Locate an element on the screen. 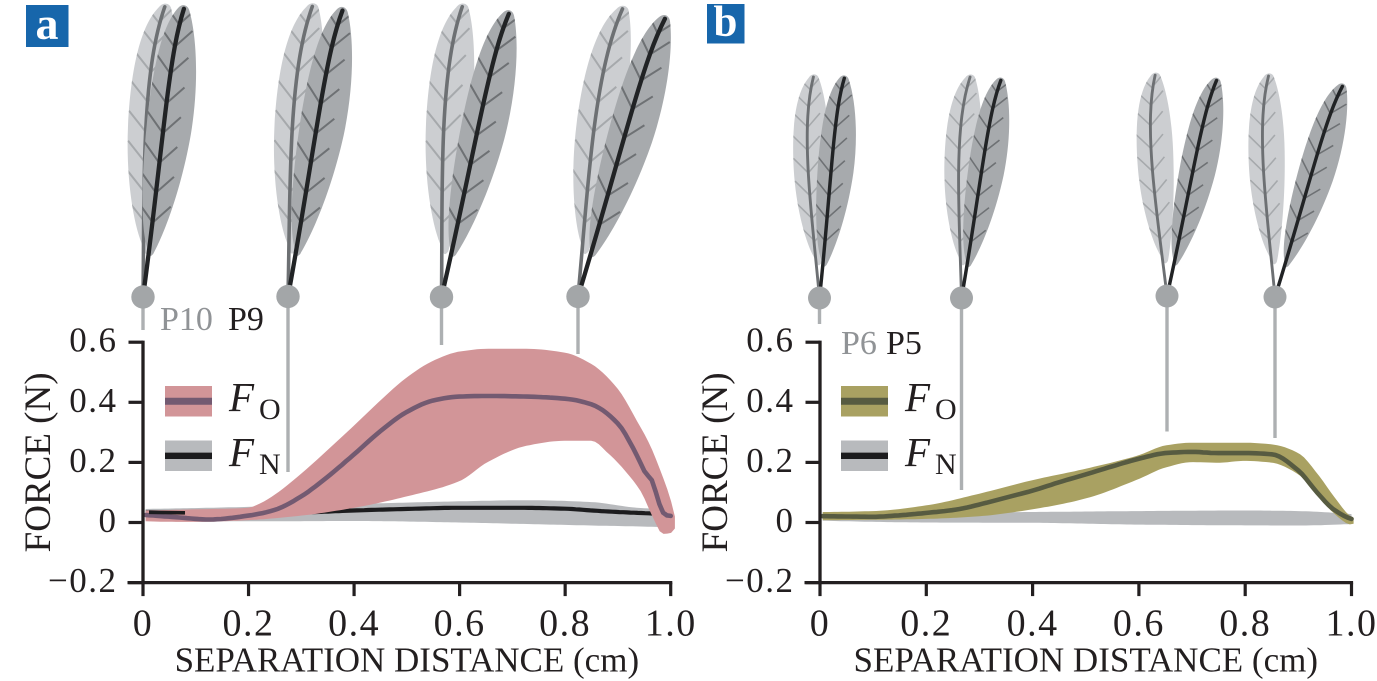 The height and width of the screenshot is (681, 1377). svg-text: a is located at coordinates (47, 24).